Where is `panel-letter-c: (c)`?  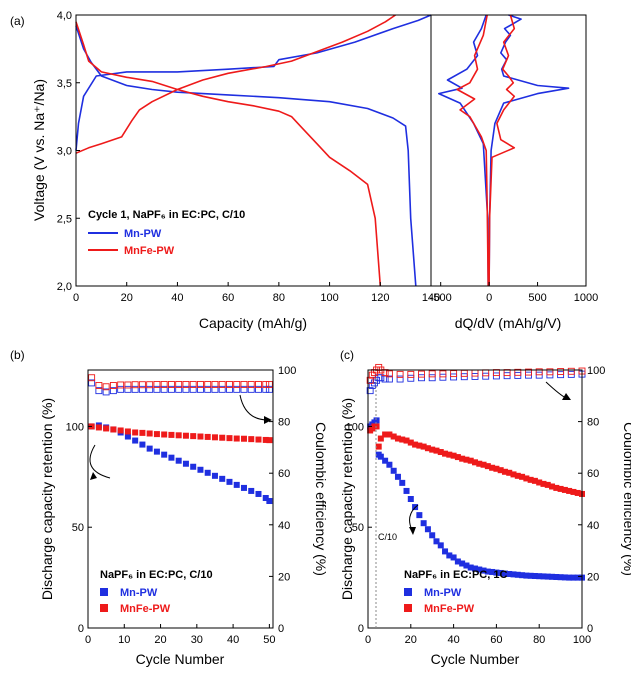 panel-letter-c: (c) is located at coordinates (347, 355).